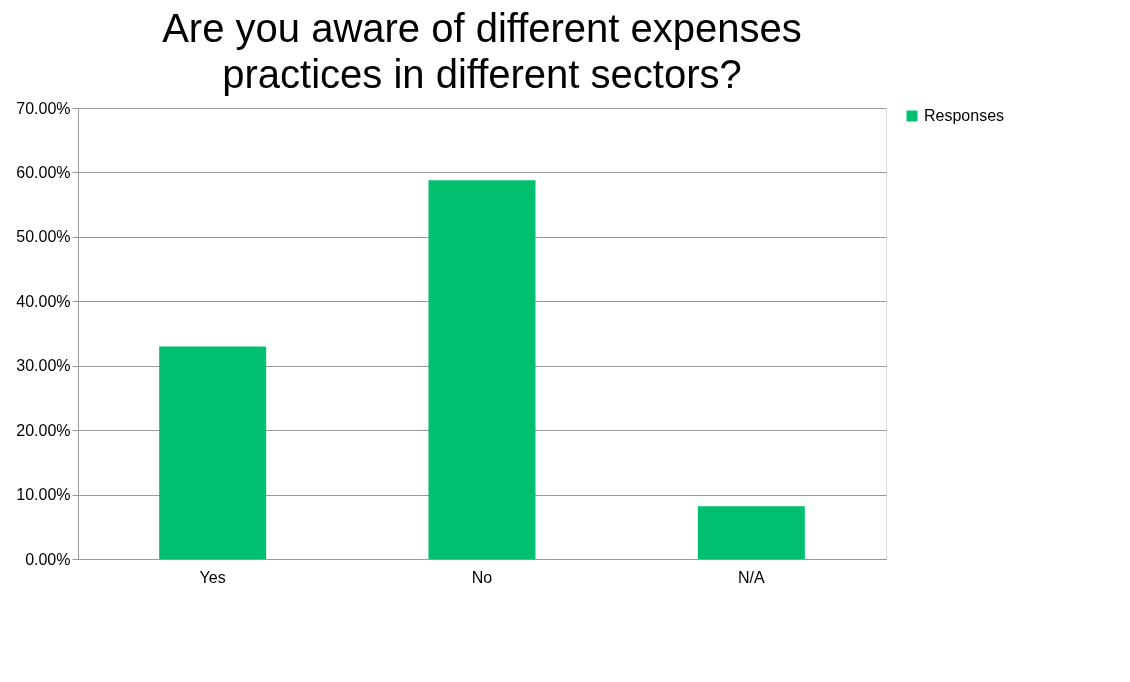 This screenshot has width=1130, height=682. I want to click on y-tick-label: 60.00%, so click(43, 172).